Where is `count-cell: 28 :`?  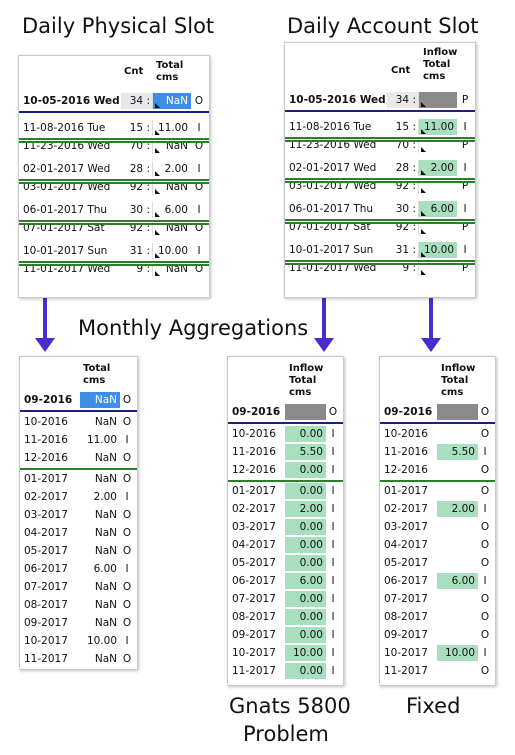 count-cell: 28 : is located at coordinates (403, 168).